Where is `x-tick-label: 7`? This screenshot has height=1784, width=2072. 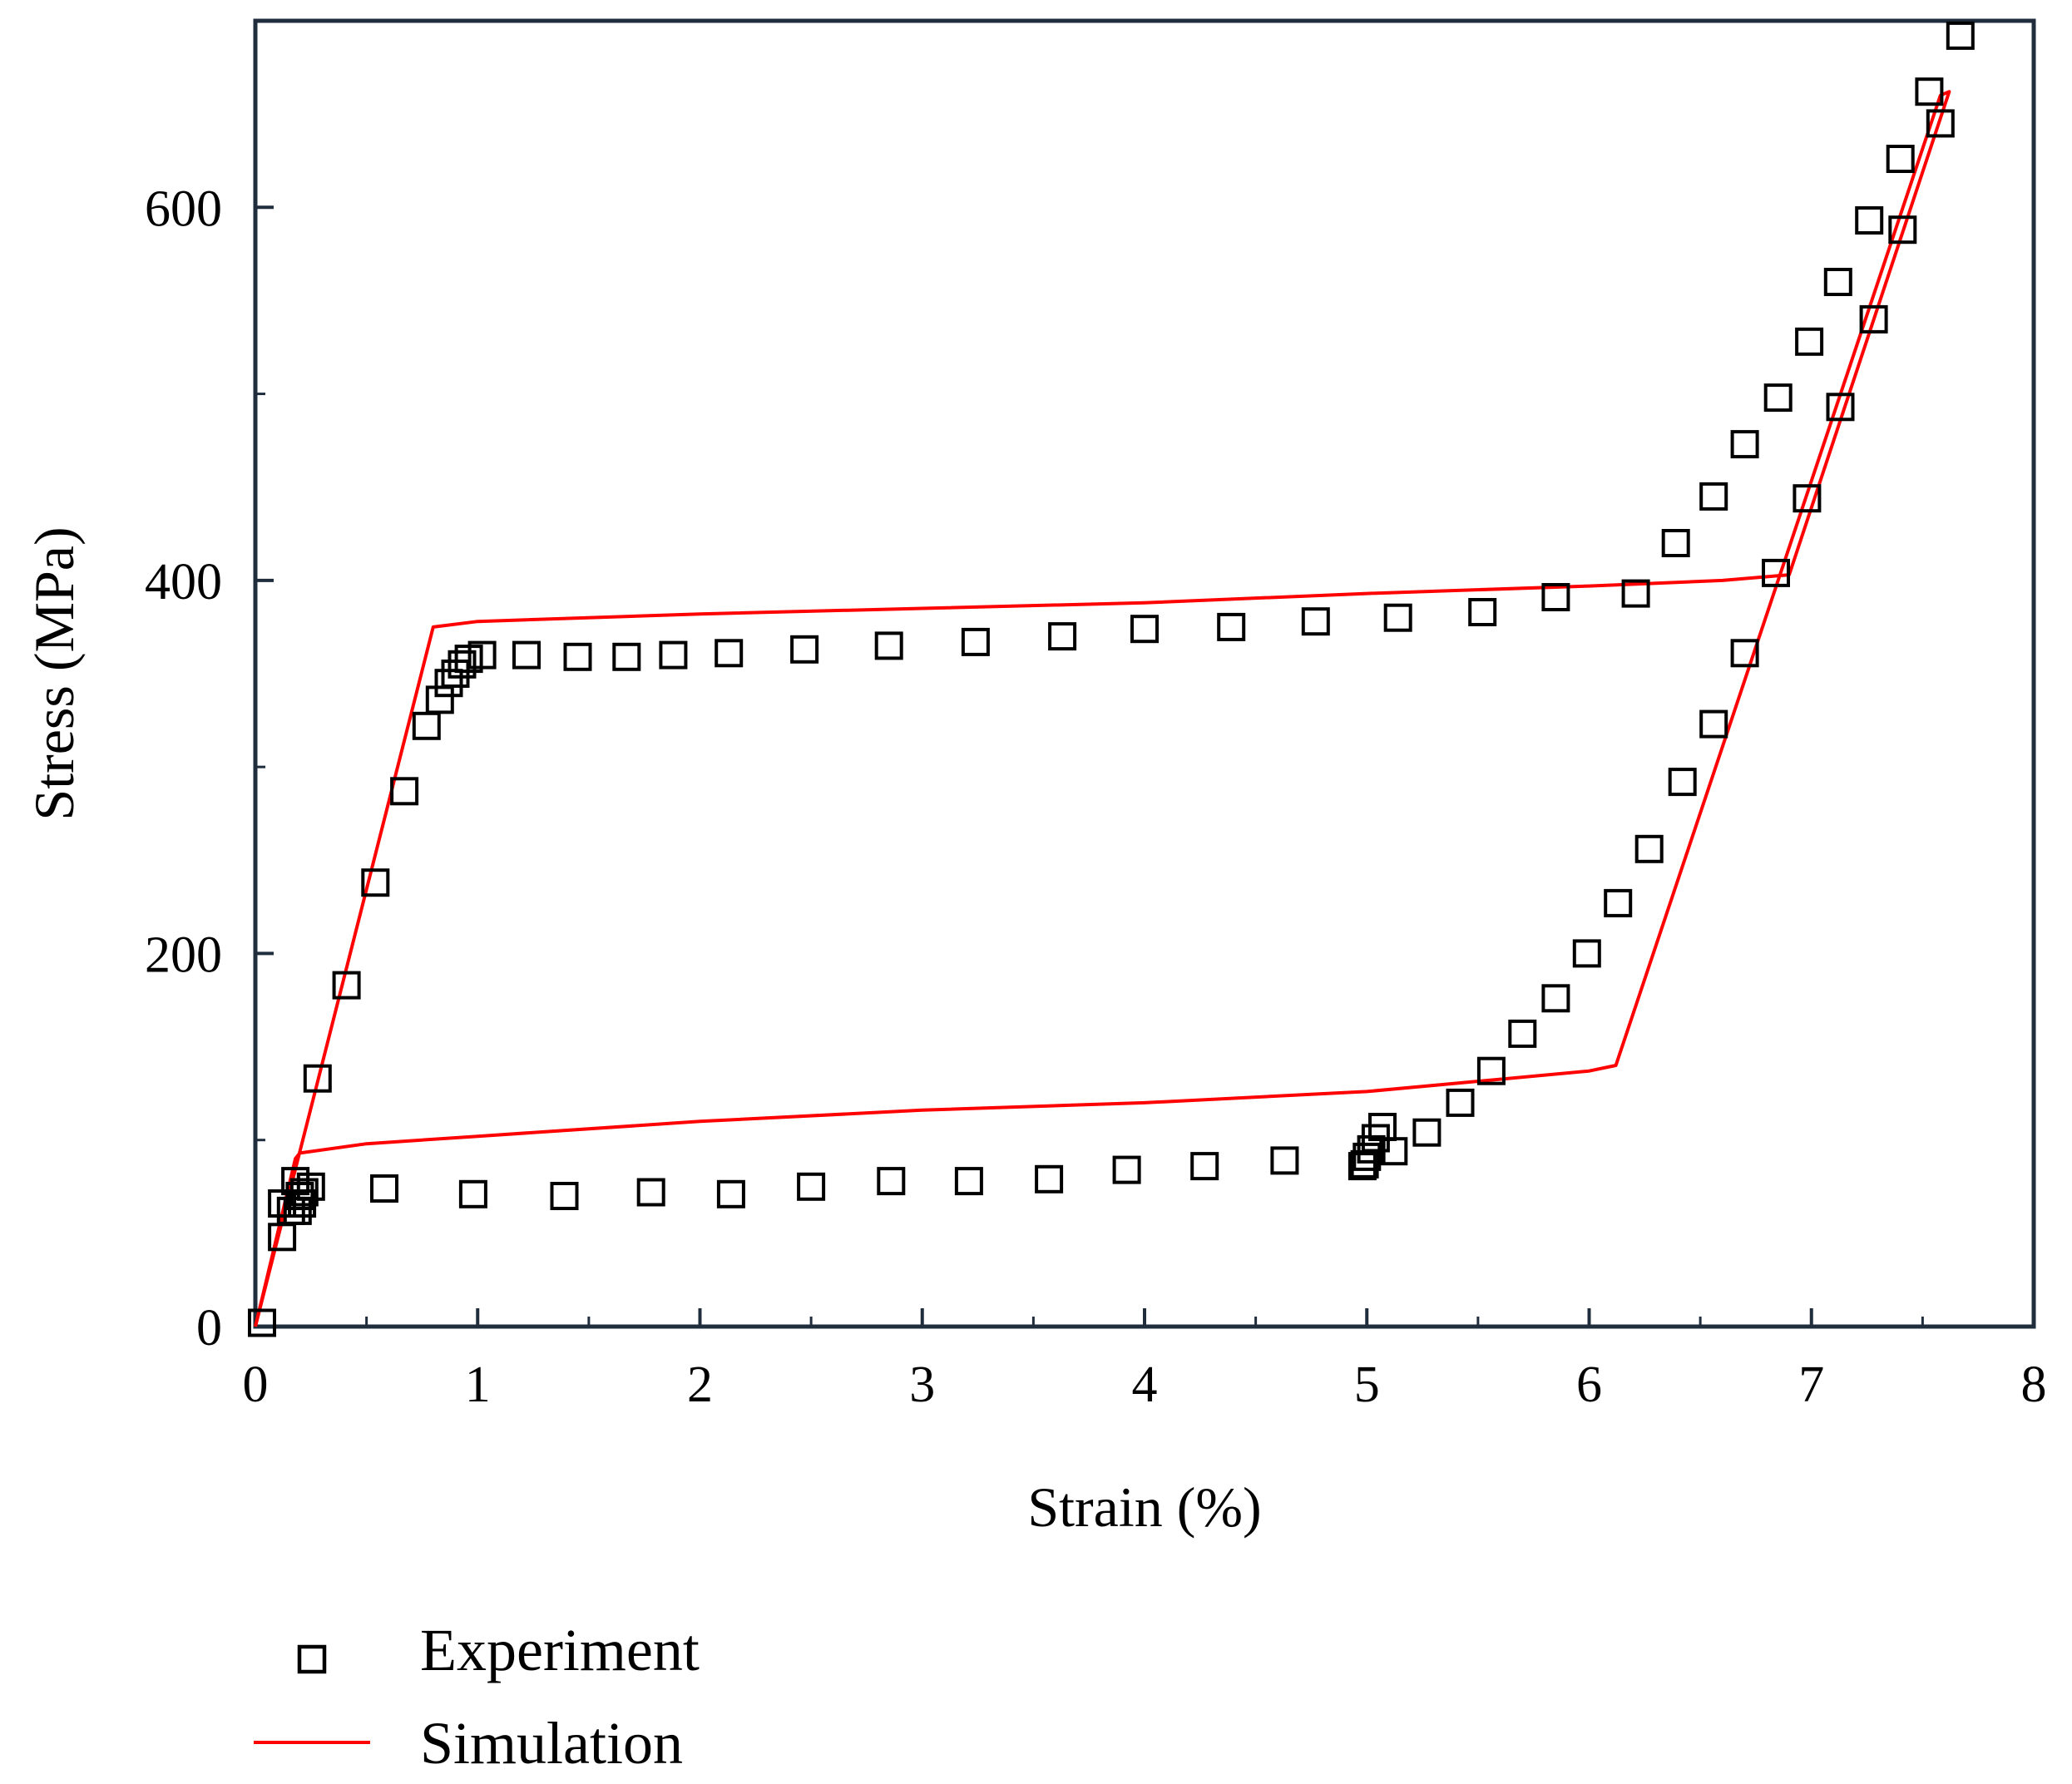 x-tick-label: 7 is located at coordinates (1811, 1385).